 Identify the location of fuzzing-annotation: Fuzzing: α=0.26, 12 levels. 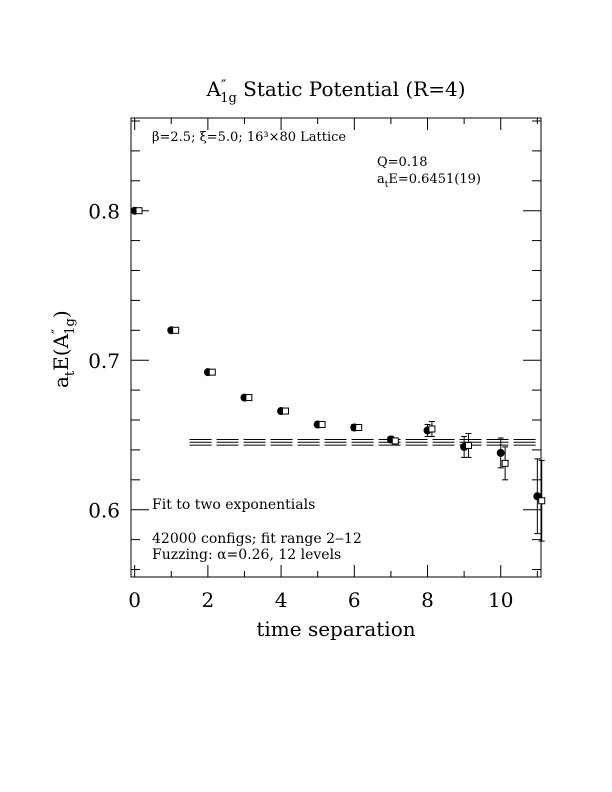
(246, 555).